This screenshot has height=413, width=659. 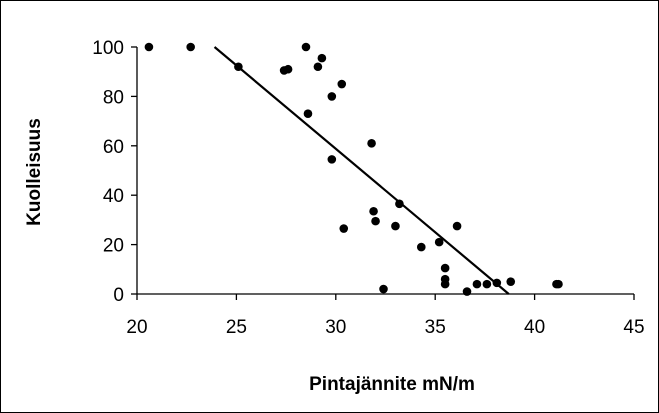 I want to click on y-tick-label: 100, so click(x=108, y=48).